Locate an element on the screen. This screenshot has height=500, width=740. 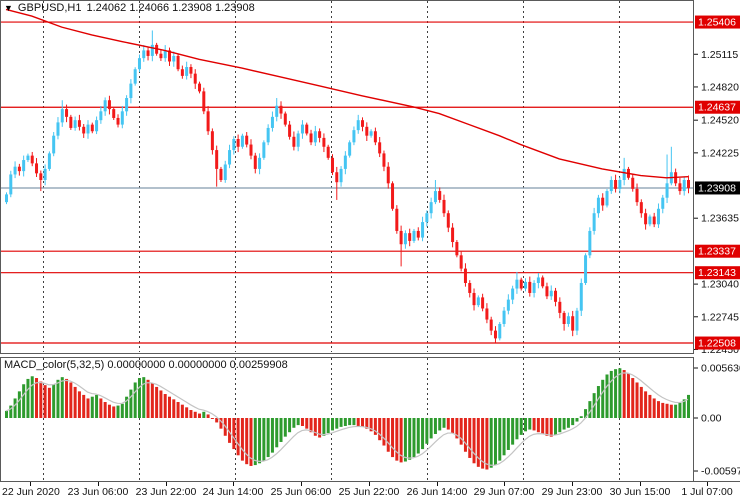
level-price-label: 1.23143 is located at coordinates (717, 273).